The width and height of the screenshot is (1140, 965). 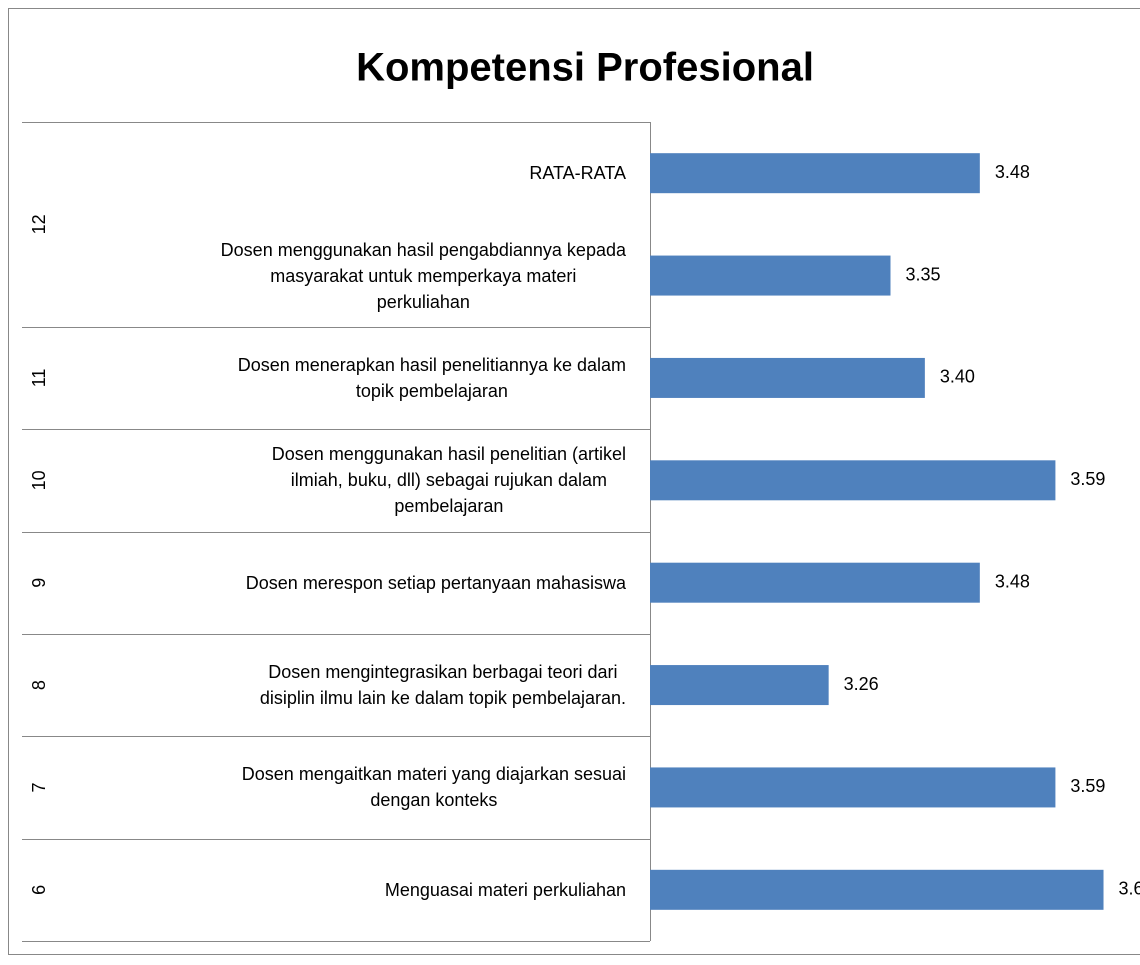 I want to click on category-label: RATA-RATA, so click(x=577, y=173).